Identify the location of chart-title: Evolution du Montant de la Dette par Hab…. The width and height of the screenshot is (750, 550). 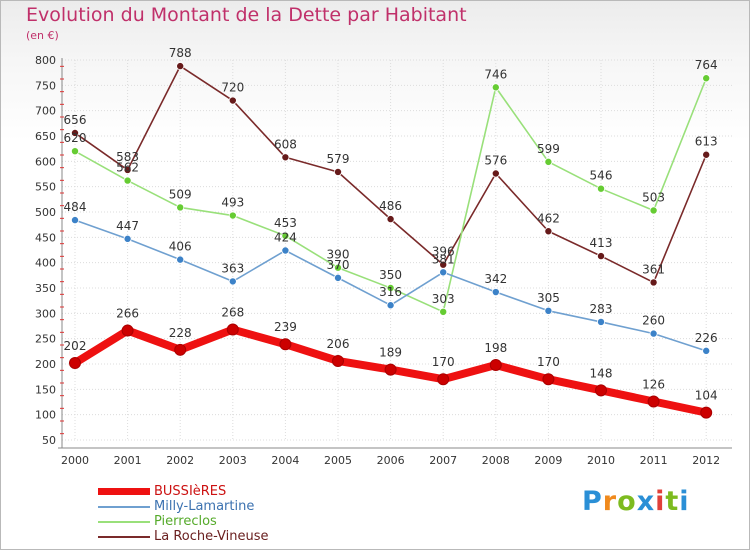
(246, 15).